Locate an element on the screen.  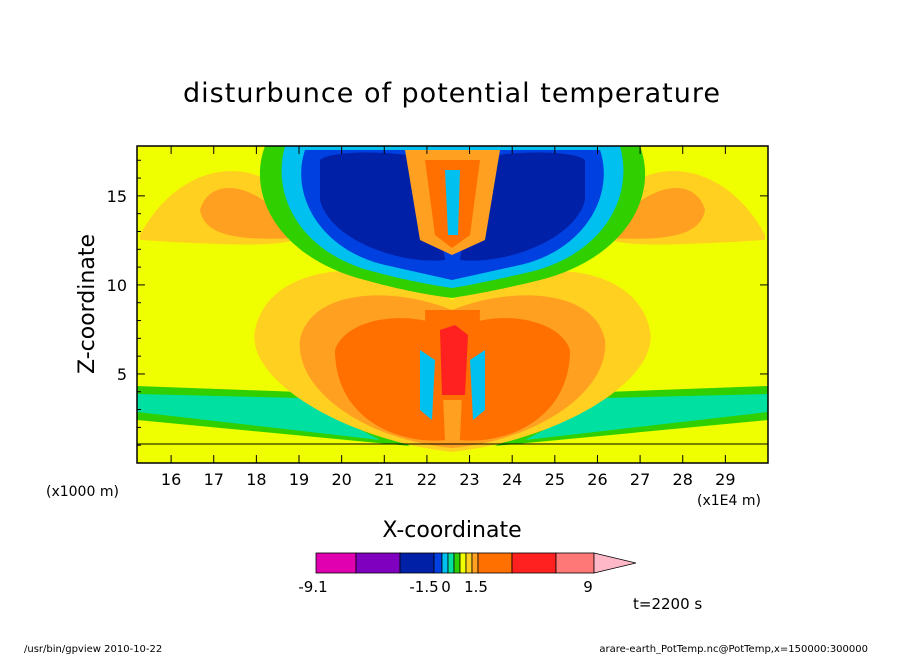
footer-left: /usr/bin/gpview 2010-10-22 is located at coordinates (93, 649).